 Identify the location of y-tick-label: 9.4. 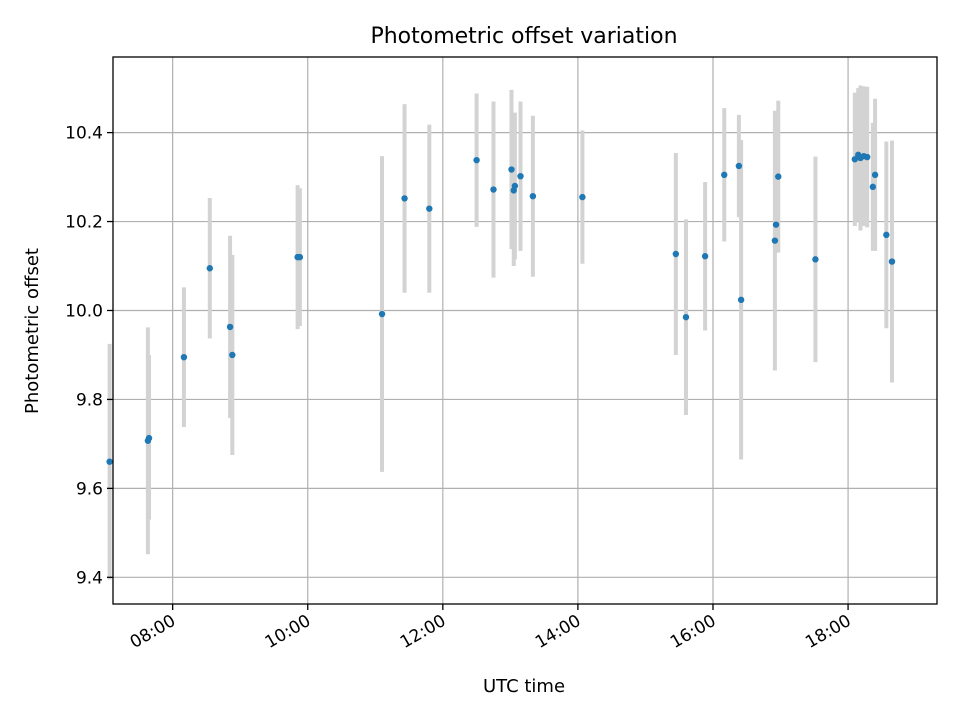
(89, 578).